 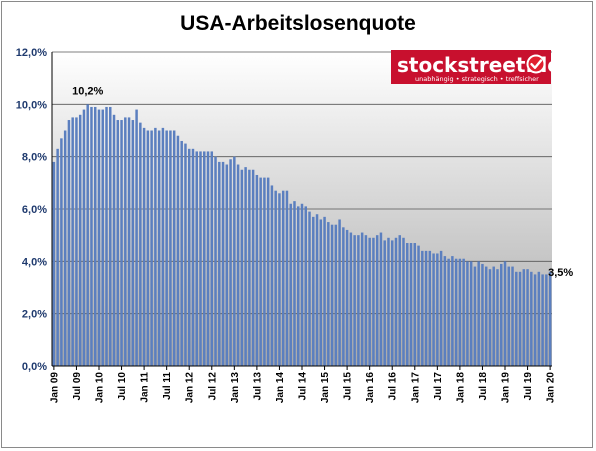 What do you see at coordinates (34, 210) in the screenshot?
I see `y-tick-label: 6,0%` at bounding box center [34, 210].